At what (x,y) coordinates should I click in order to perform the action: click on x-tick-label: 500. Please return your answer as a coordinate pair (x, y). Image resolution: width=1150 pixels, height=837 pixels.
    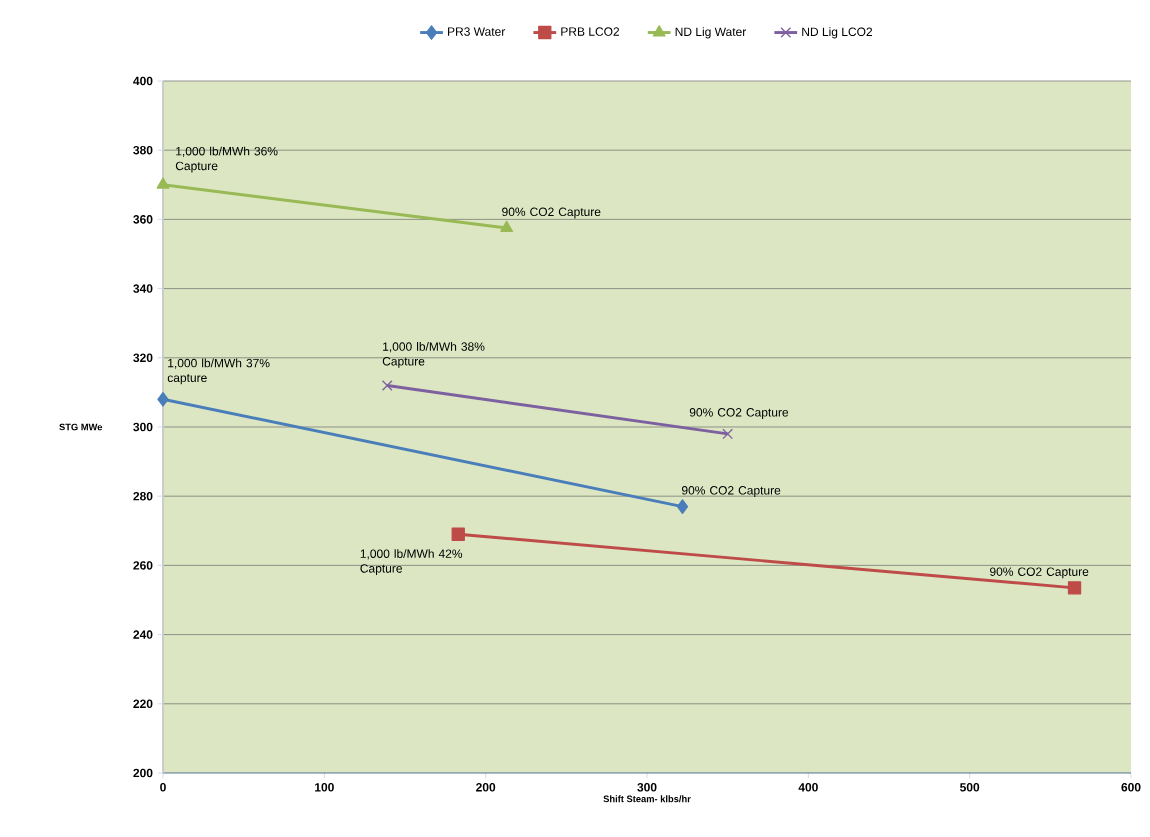
    Looking at the image, I should click on (970, 787).